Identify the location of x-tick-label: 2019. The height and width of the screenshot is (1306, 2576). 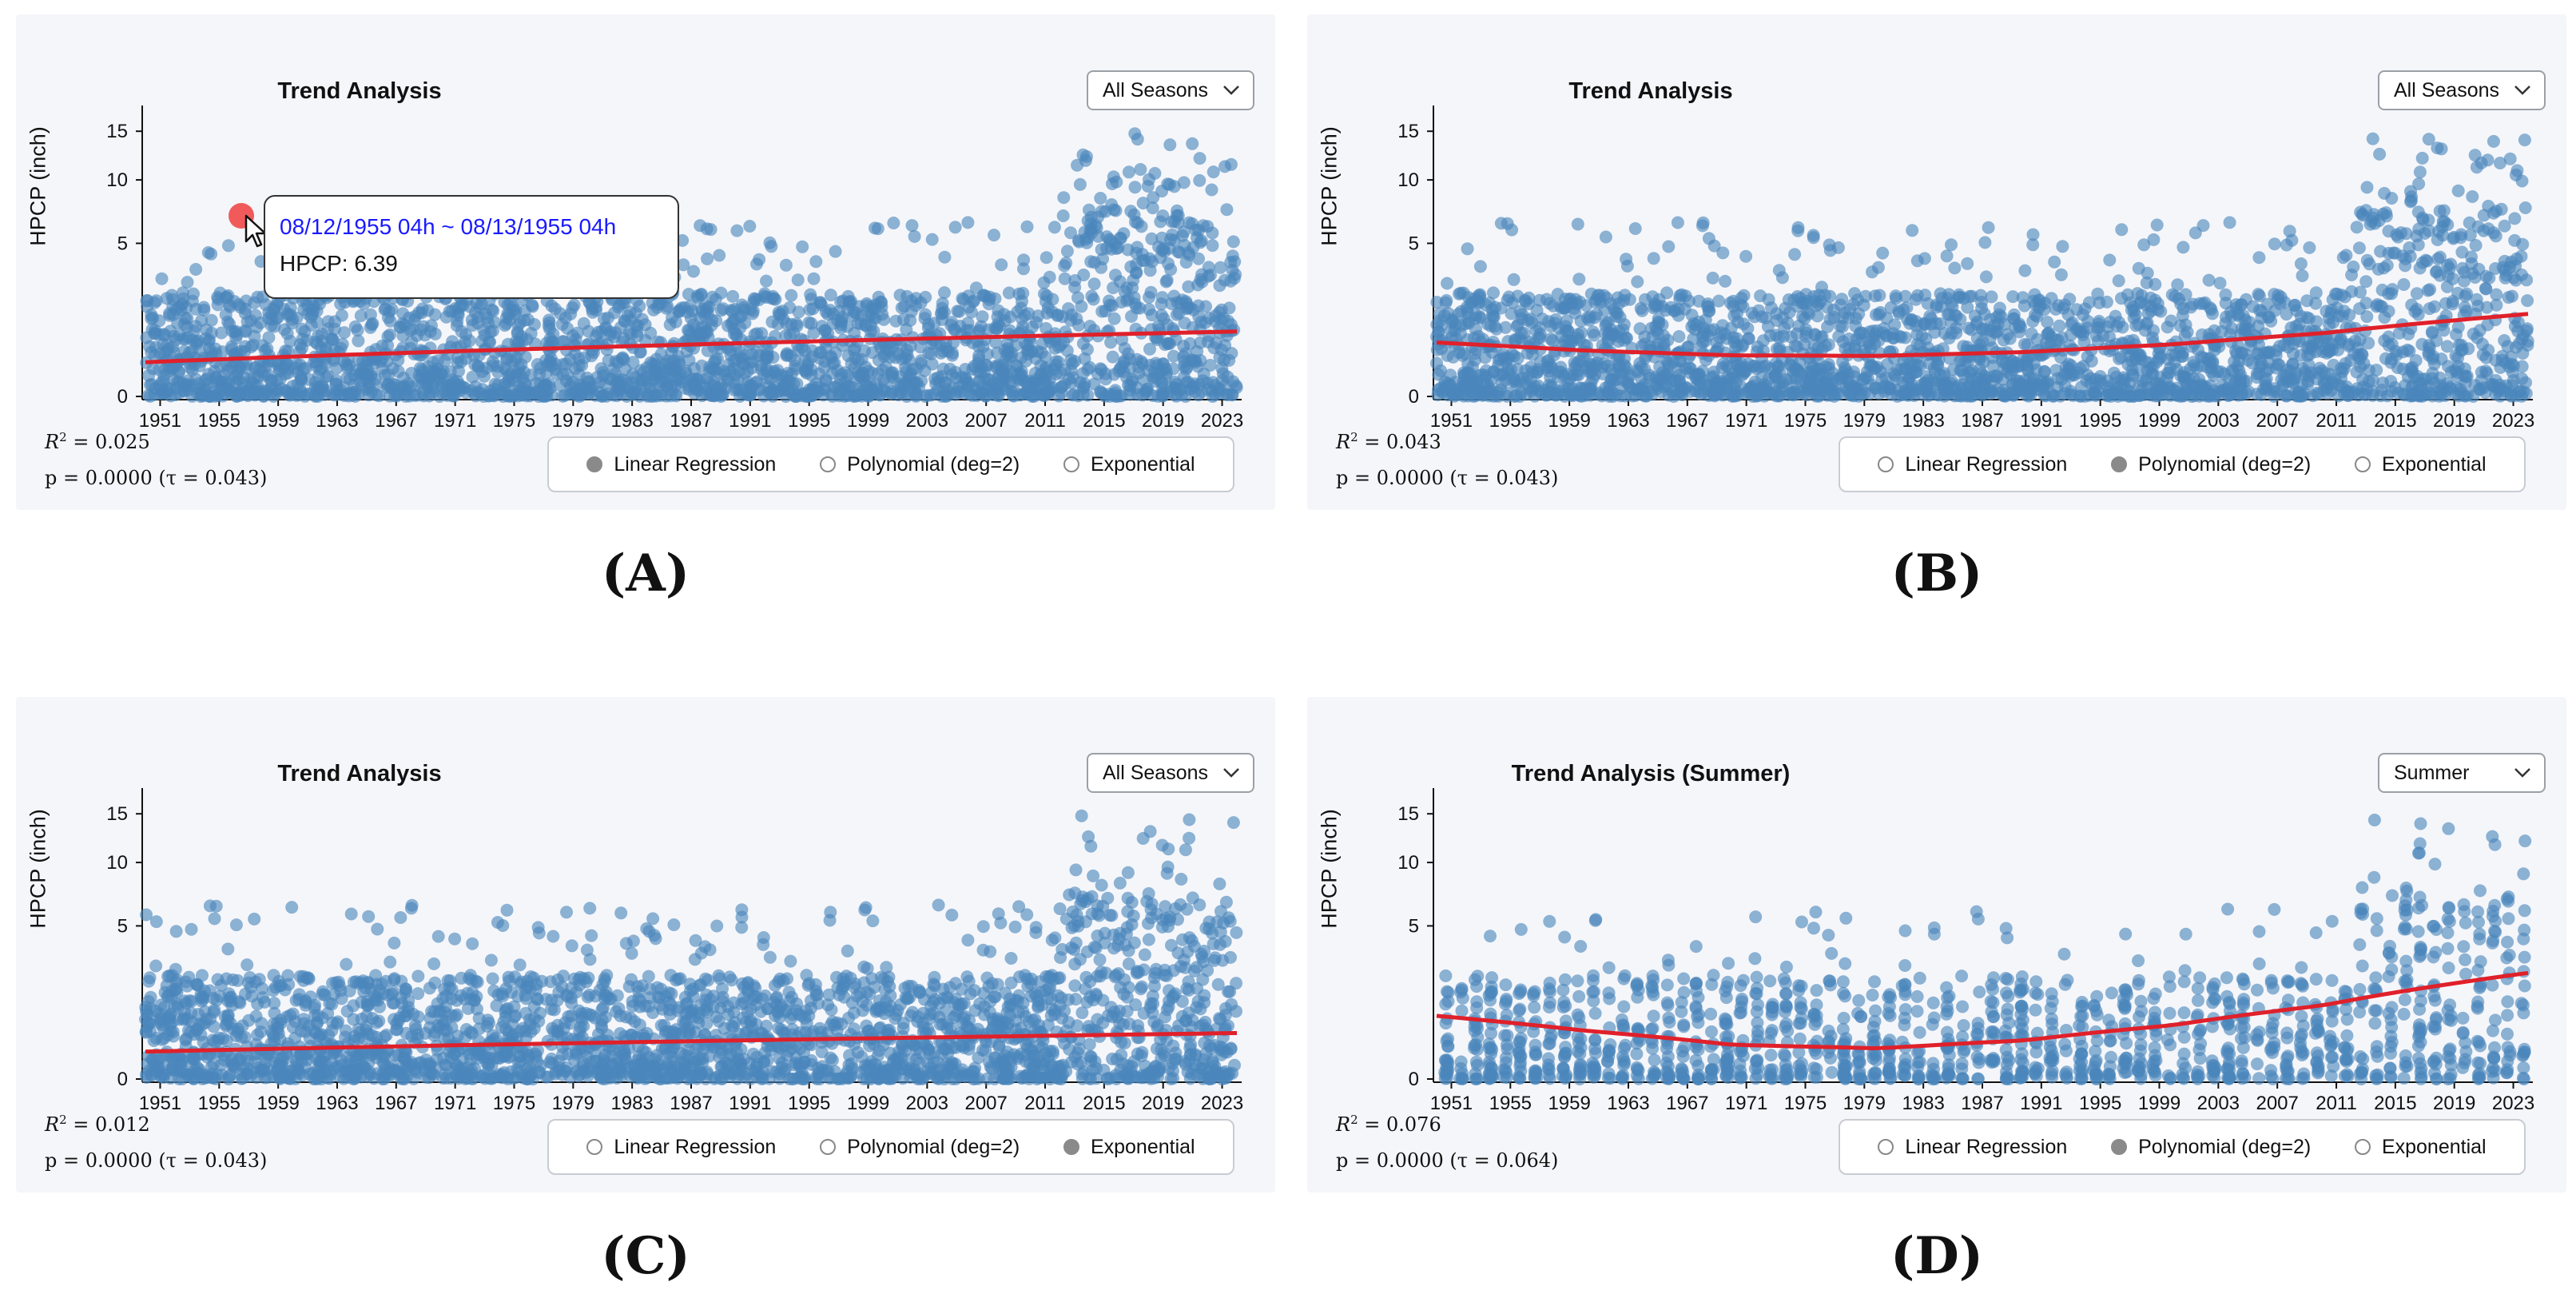
(1163, 421).